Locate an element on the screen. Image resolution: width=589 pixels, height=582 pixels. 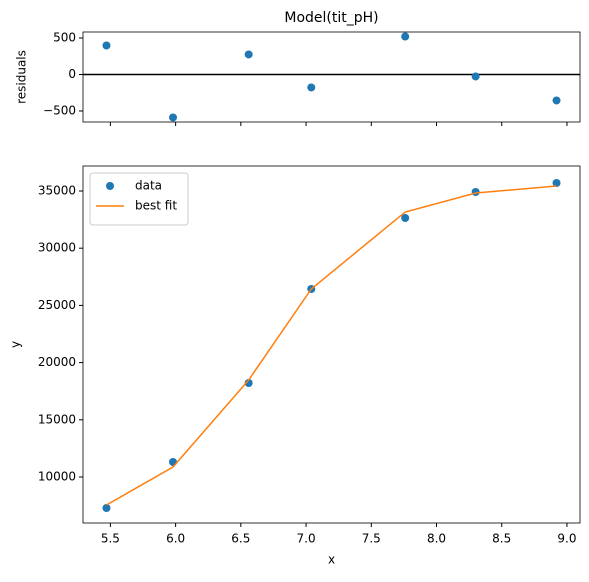
x-tick-label: 7.0 is located at coordinates (306, 539).